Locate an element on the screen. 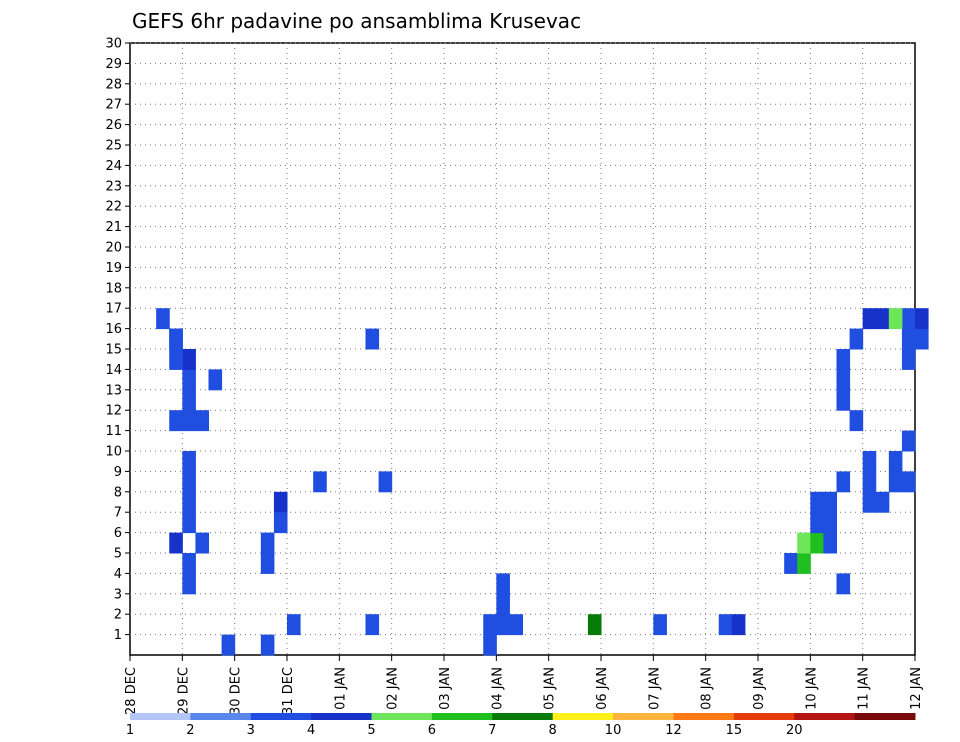 The image size is (960, 742). y-tick-label: 17 is located at coordinates (113, 309).